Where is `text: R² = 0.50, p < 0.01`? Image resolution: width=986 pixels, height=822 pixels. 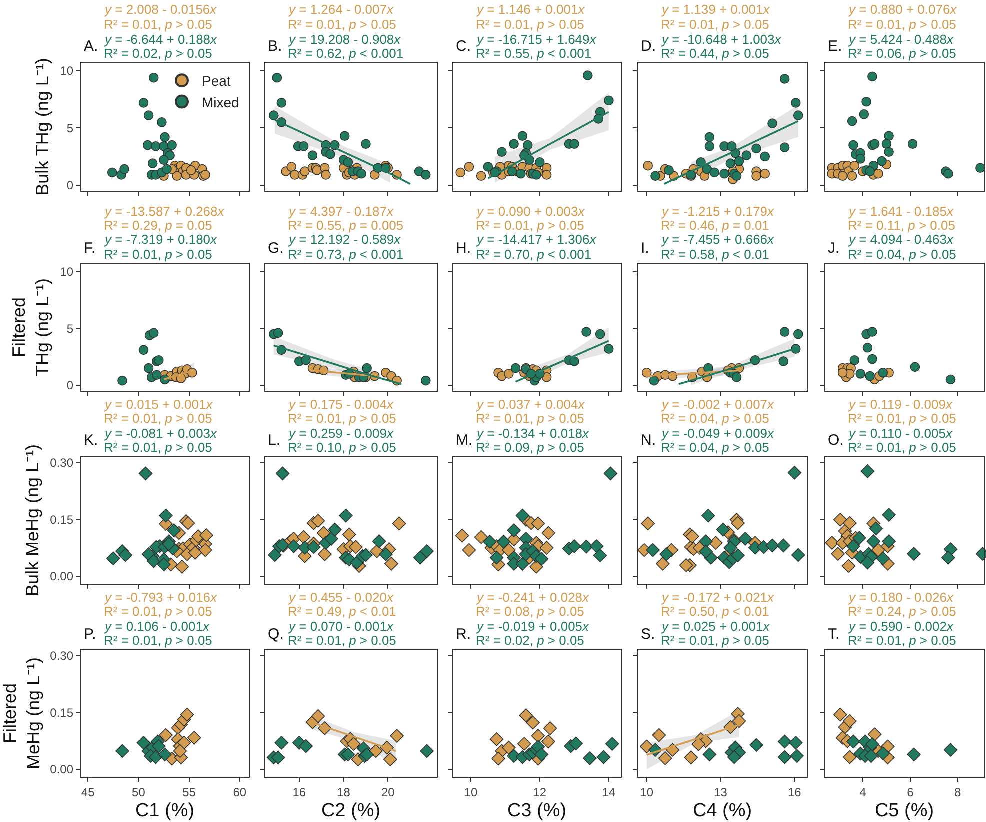 text: R² = 0.50, p < 0.01 is located at coordinates (715, 611).